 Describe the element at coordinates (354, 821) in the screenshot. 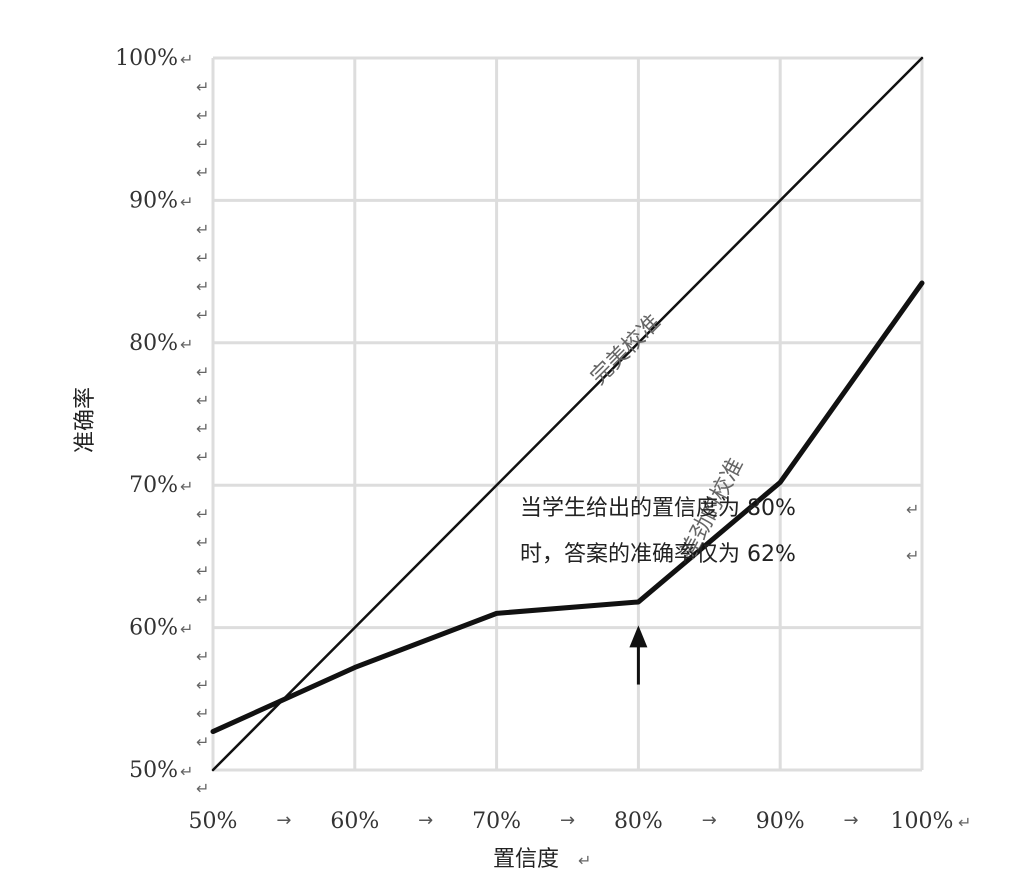

I see `x-tick-label: 60%` at that location.